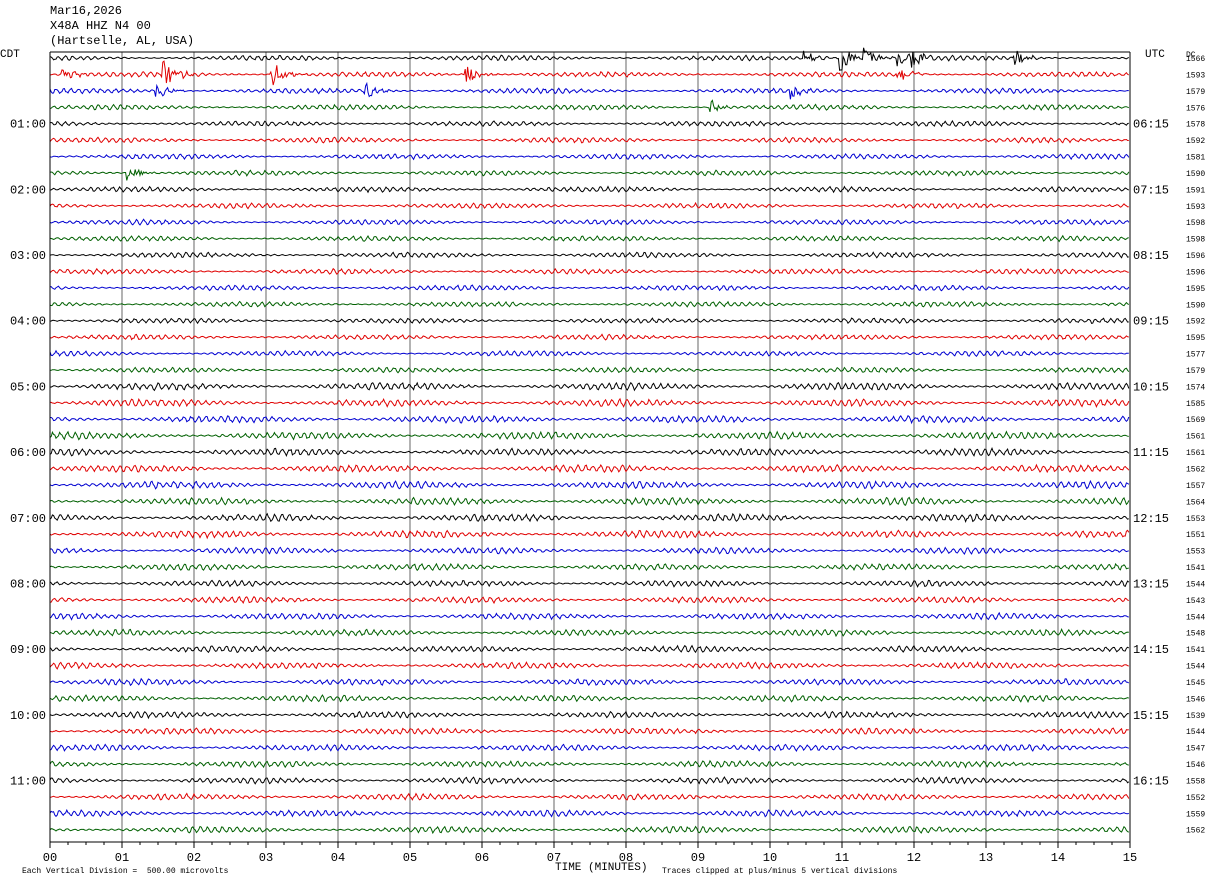 The width and height of the screenshot is (1210, 886). What do you see at coordinates (1151, 650) in the screenshot?
I see `right-time-label: 14:15` at bounding box center [1151, 650].